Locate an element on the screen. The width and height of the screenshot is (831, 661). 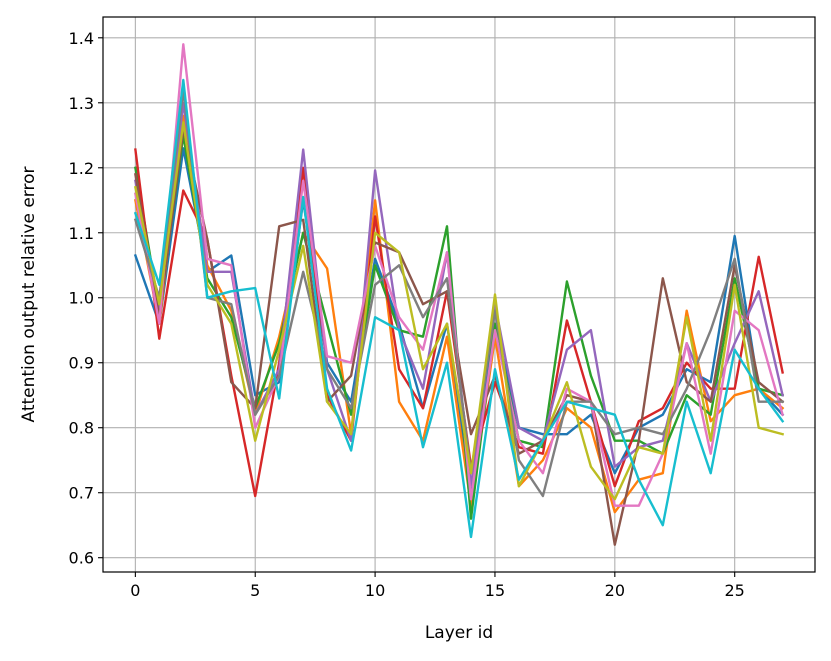
x-tick-label: 10 is located at coordinates (375, 590).